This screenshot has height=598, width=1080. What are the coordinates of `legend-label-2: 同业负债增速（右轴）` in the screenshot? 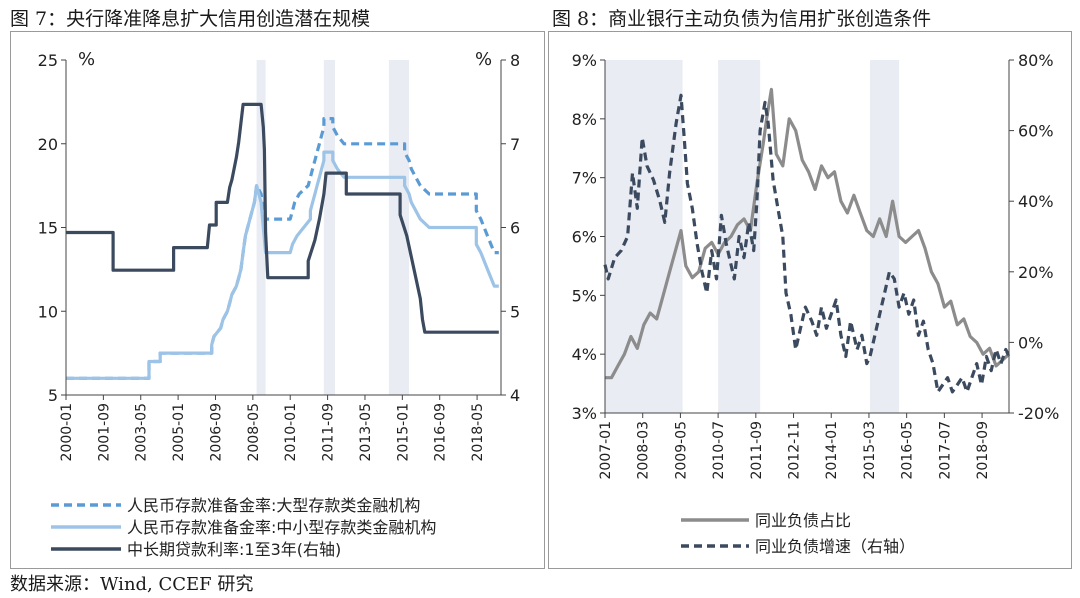 It's located at (835, 546).